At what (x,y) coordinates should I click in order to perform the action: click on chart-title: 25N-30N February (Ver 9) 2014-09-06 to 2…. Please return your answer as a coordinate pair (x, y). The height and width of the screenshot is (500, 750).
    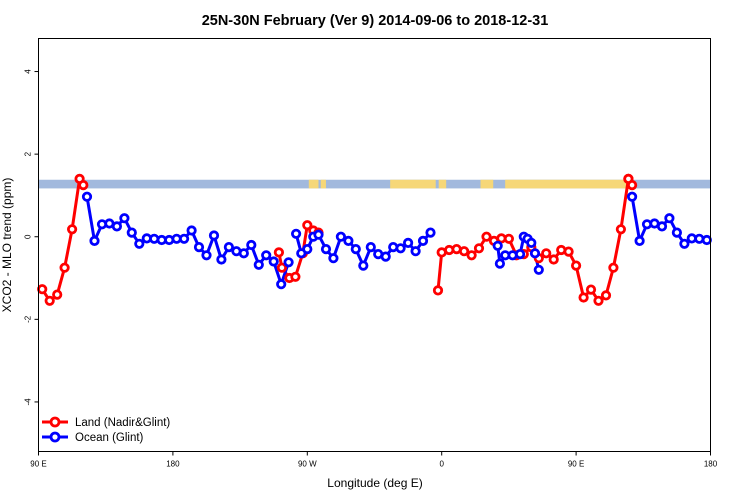
    Looking at the image, I should click on (375, 21).